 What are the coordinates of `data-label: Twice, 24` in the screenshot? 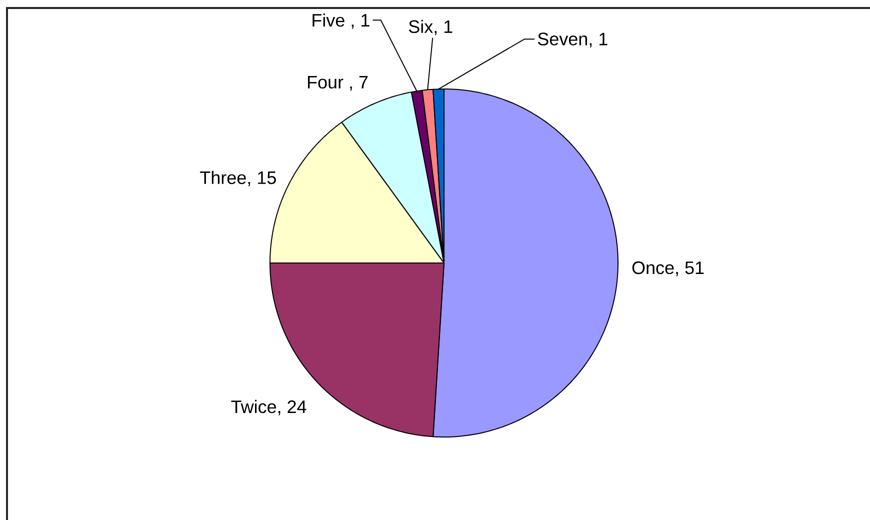 It's located at (268, 408).